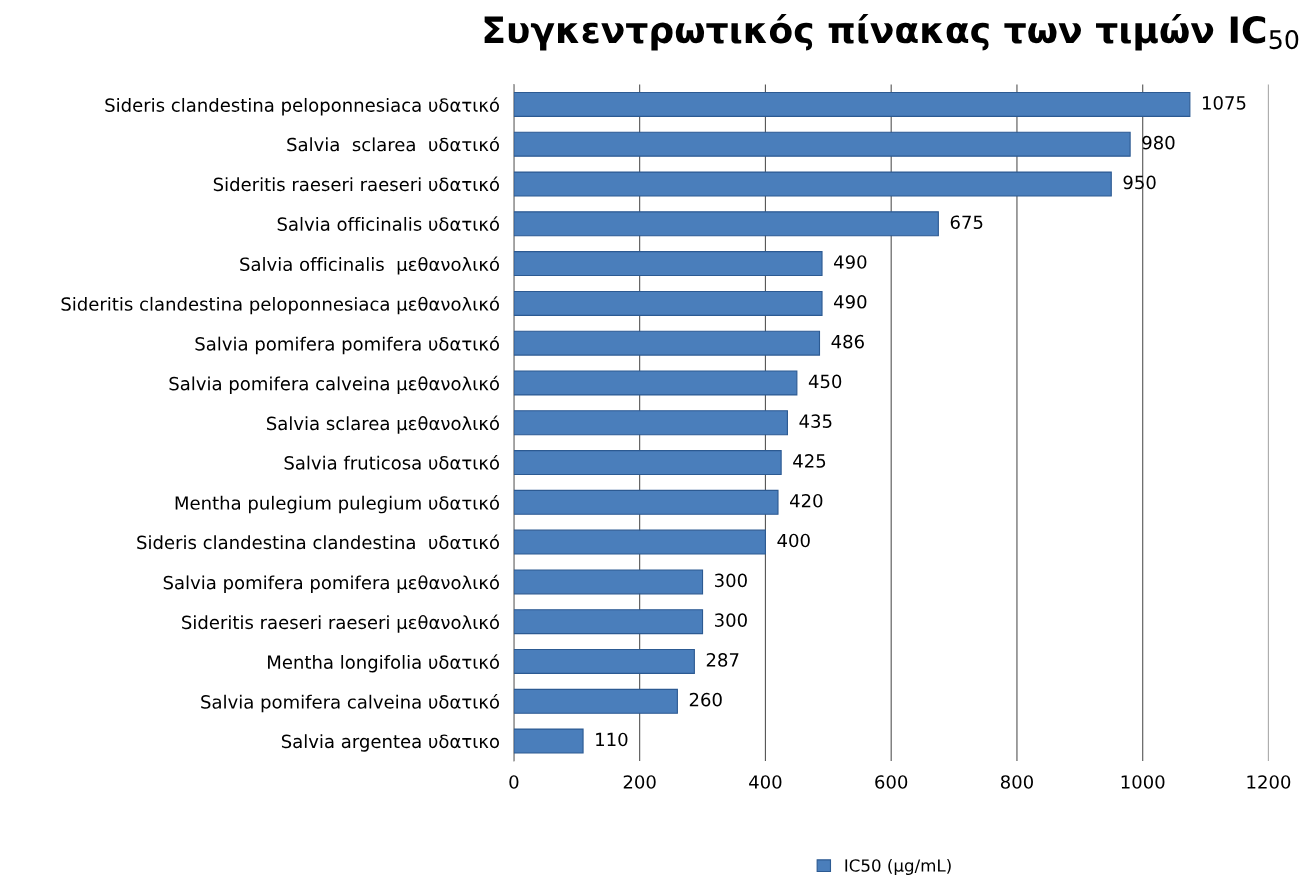 The image size is (1301, 890). I want to click on y-tick-label: Salvia pomifera calveina μεθανολικό, so click(334, 384).